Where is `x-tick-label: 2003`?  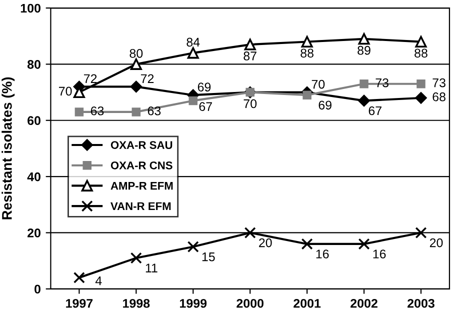 x-tick-label: 2003 is located at coordinates (421, 303).